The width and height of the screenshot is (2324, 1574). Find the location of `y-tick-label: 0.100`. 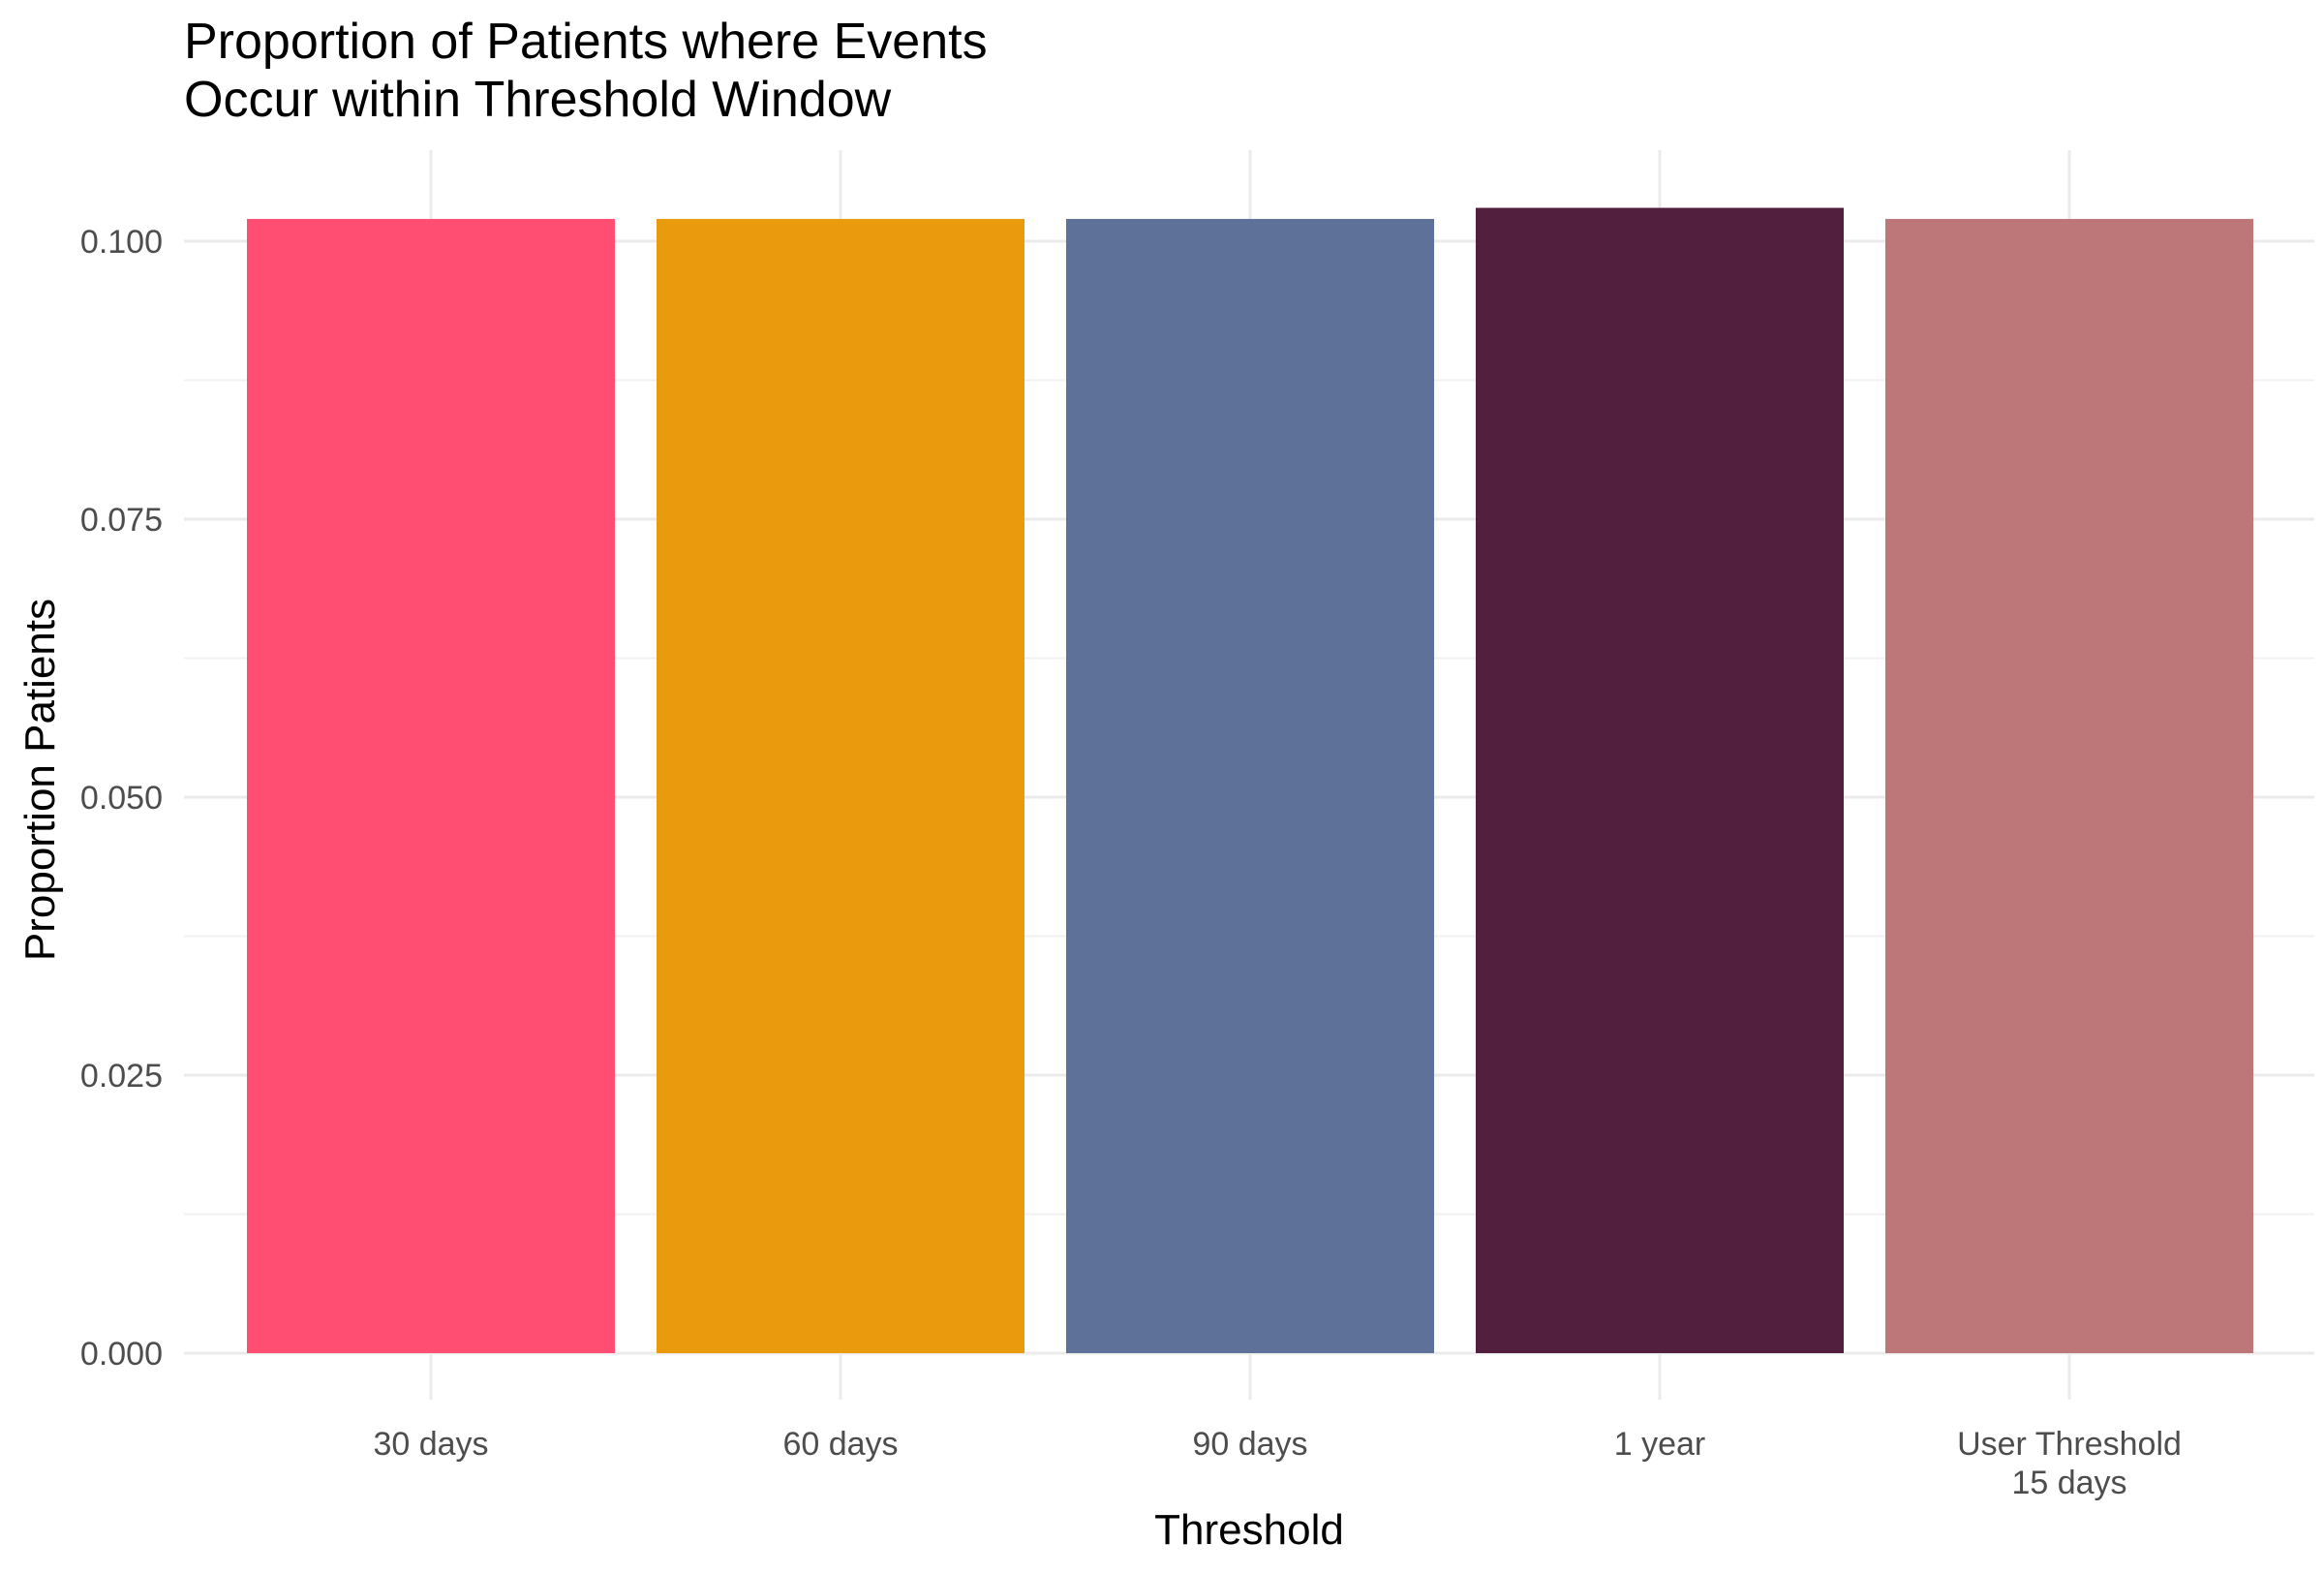

y-tick-label: 0.100 is located at coordinates (122, 243).